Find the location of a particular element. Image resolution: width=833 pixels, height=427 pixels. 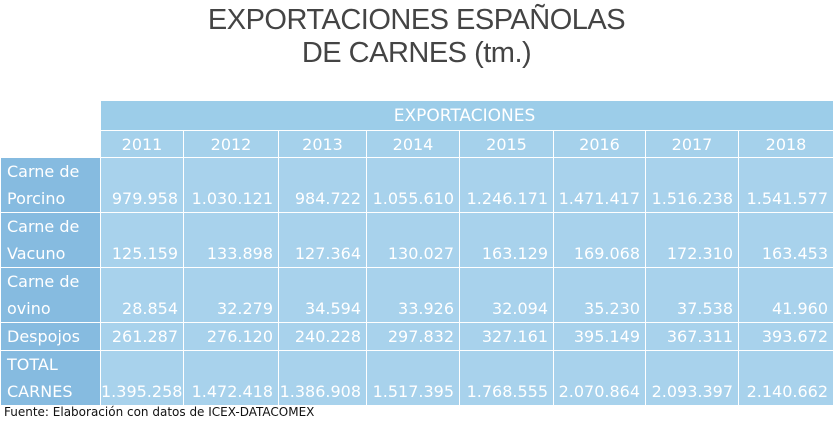

group-header: EXPORTACIONES is located at coordinates (466, 115).